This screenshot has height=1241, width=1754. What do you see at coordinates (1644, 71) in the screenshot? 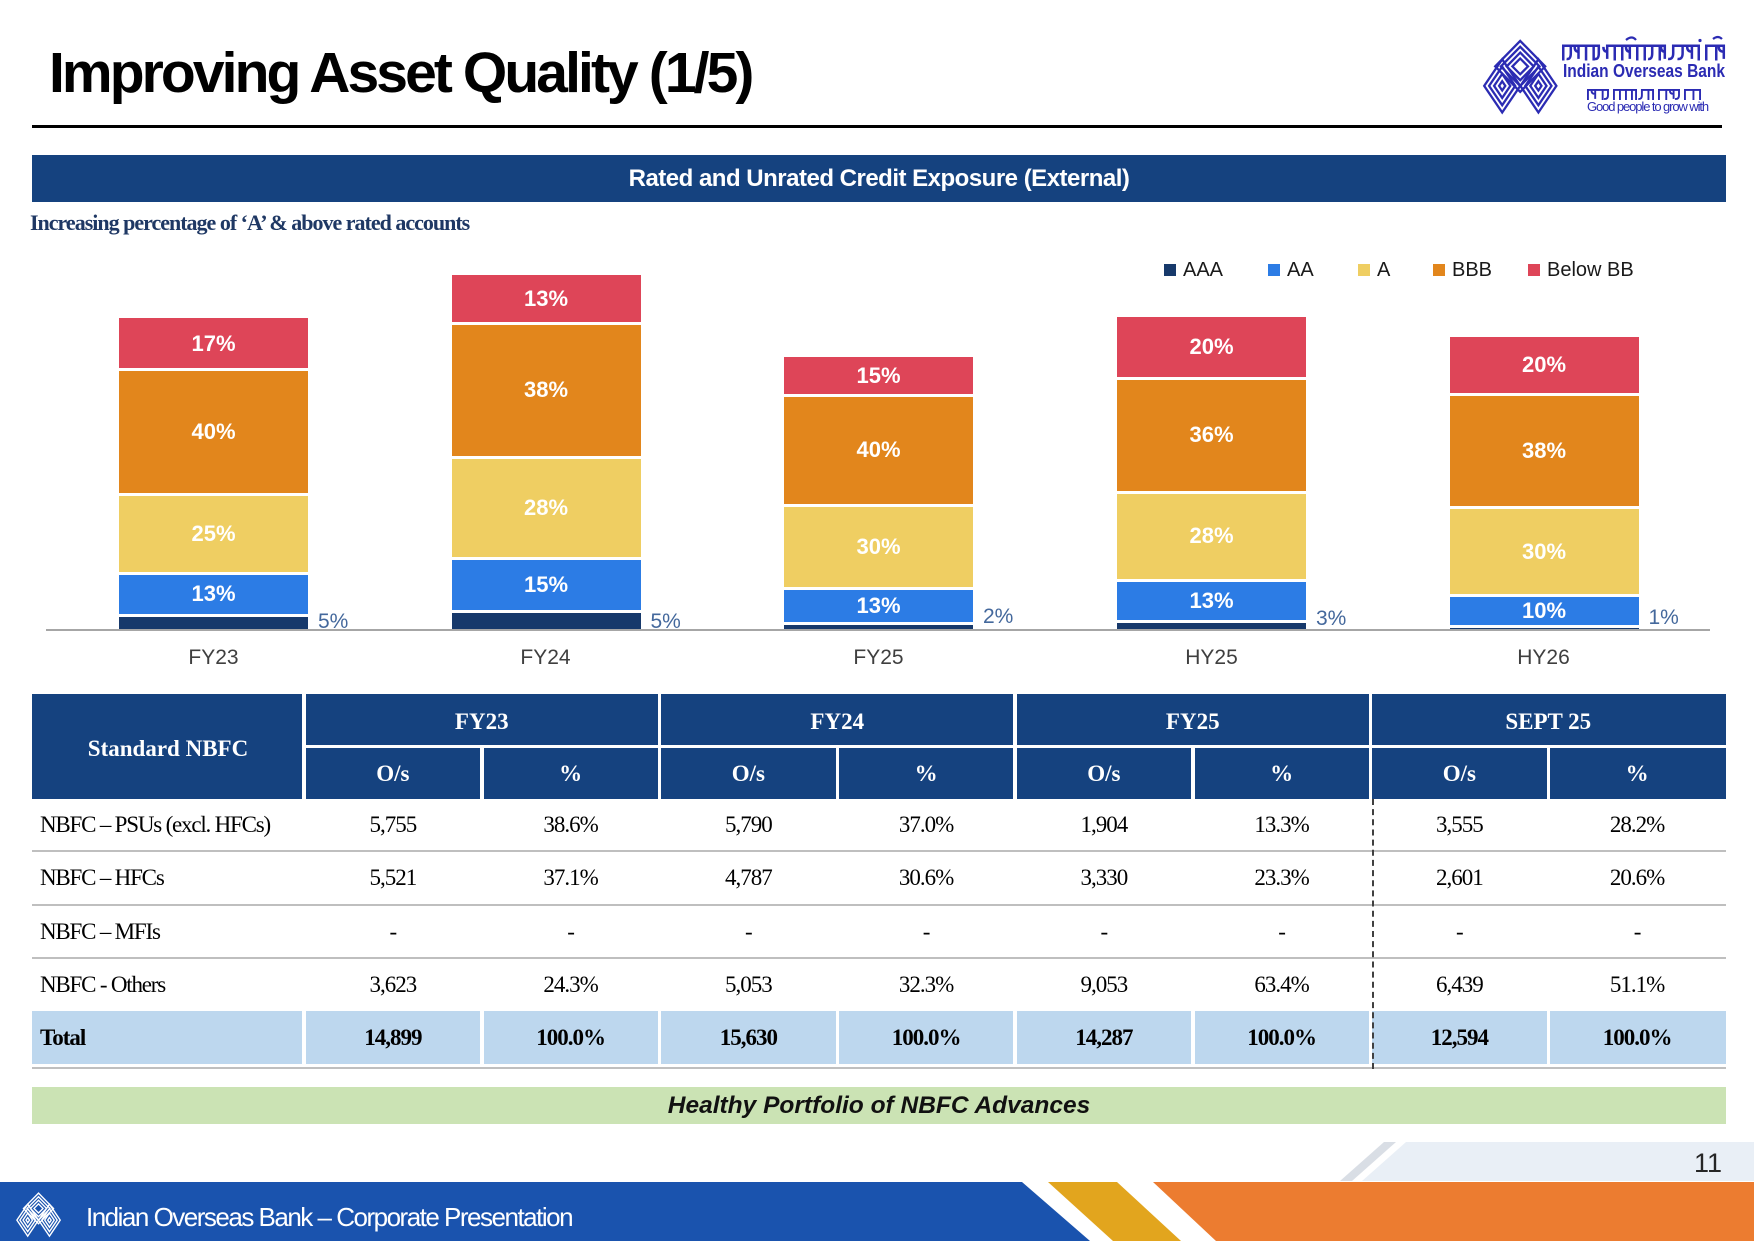
I see `svg-text: Indian Overseas Bank` at bounding box center [1644, 71].